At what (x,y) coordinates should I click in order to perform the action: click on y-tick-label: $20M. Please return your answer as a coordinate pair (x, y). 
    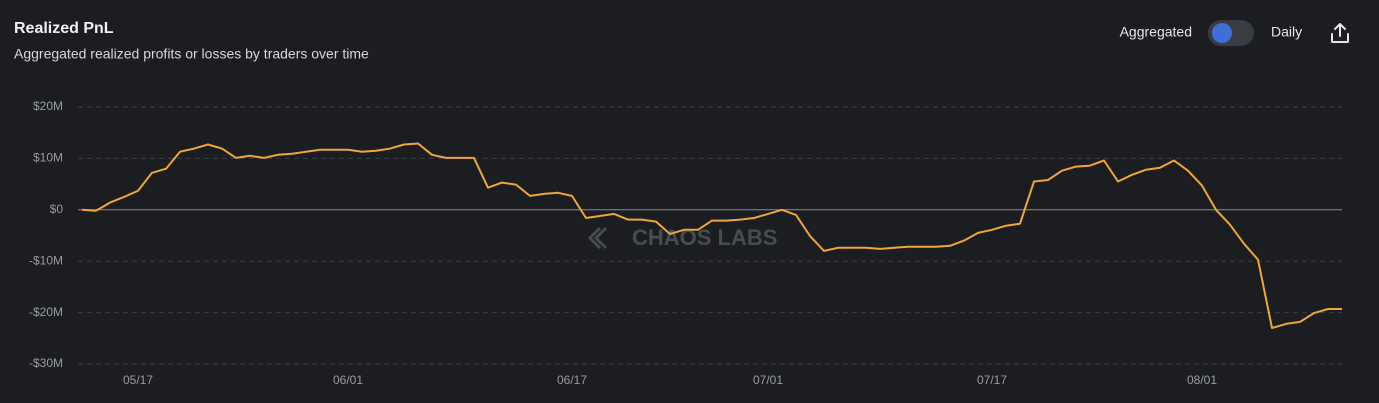
    Looking at the image, I should click on (48, 106).